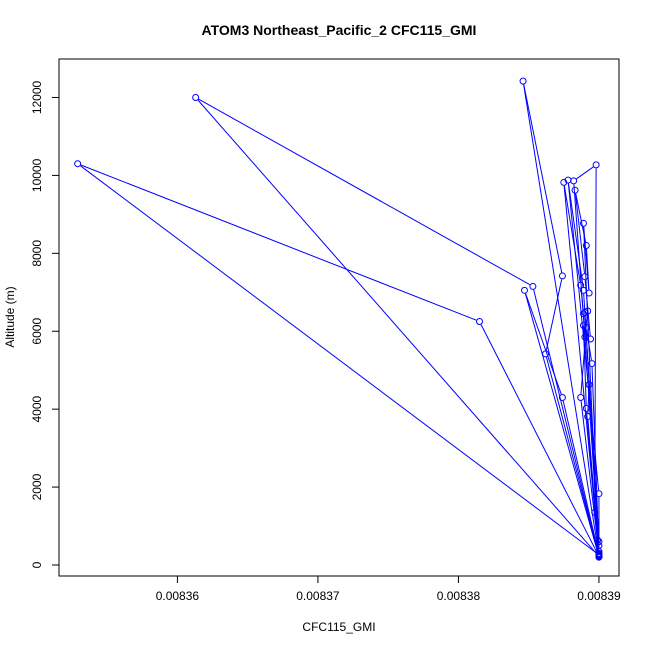 The height and width of the screenshot is (650, 650). What do you see at coordinates (37, 564) in the screenshot?
I see `y-tick-label: 0` at bounding box center [37, 564].